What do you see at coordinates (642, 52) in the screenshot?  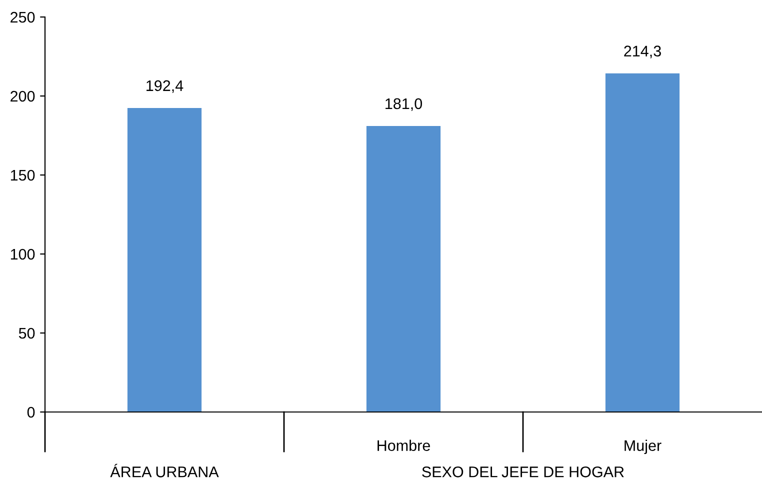 I see `data-label: 214,3` at bounding box center [642, 52].